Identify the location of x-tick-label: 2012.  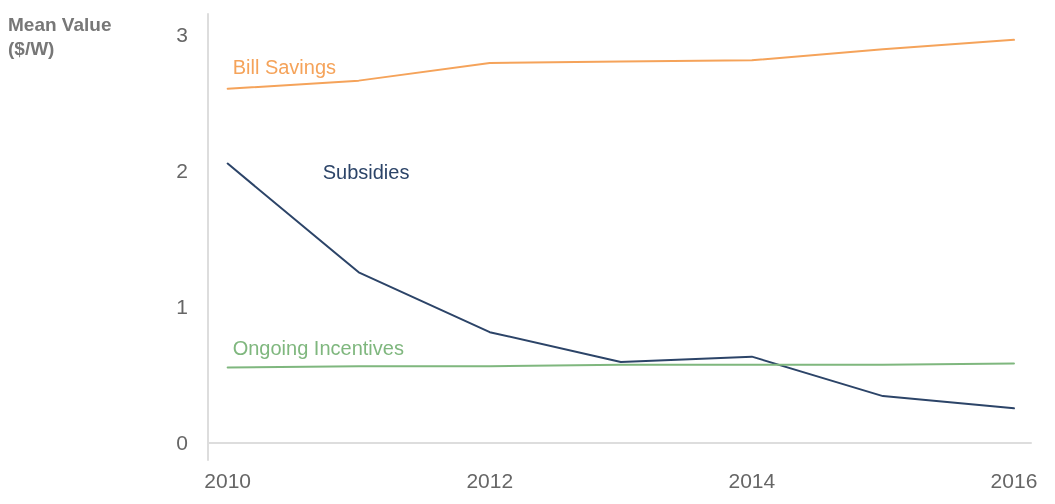
(490, 480).